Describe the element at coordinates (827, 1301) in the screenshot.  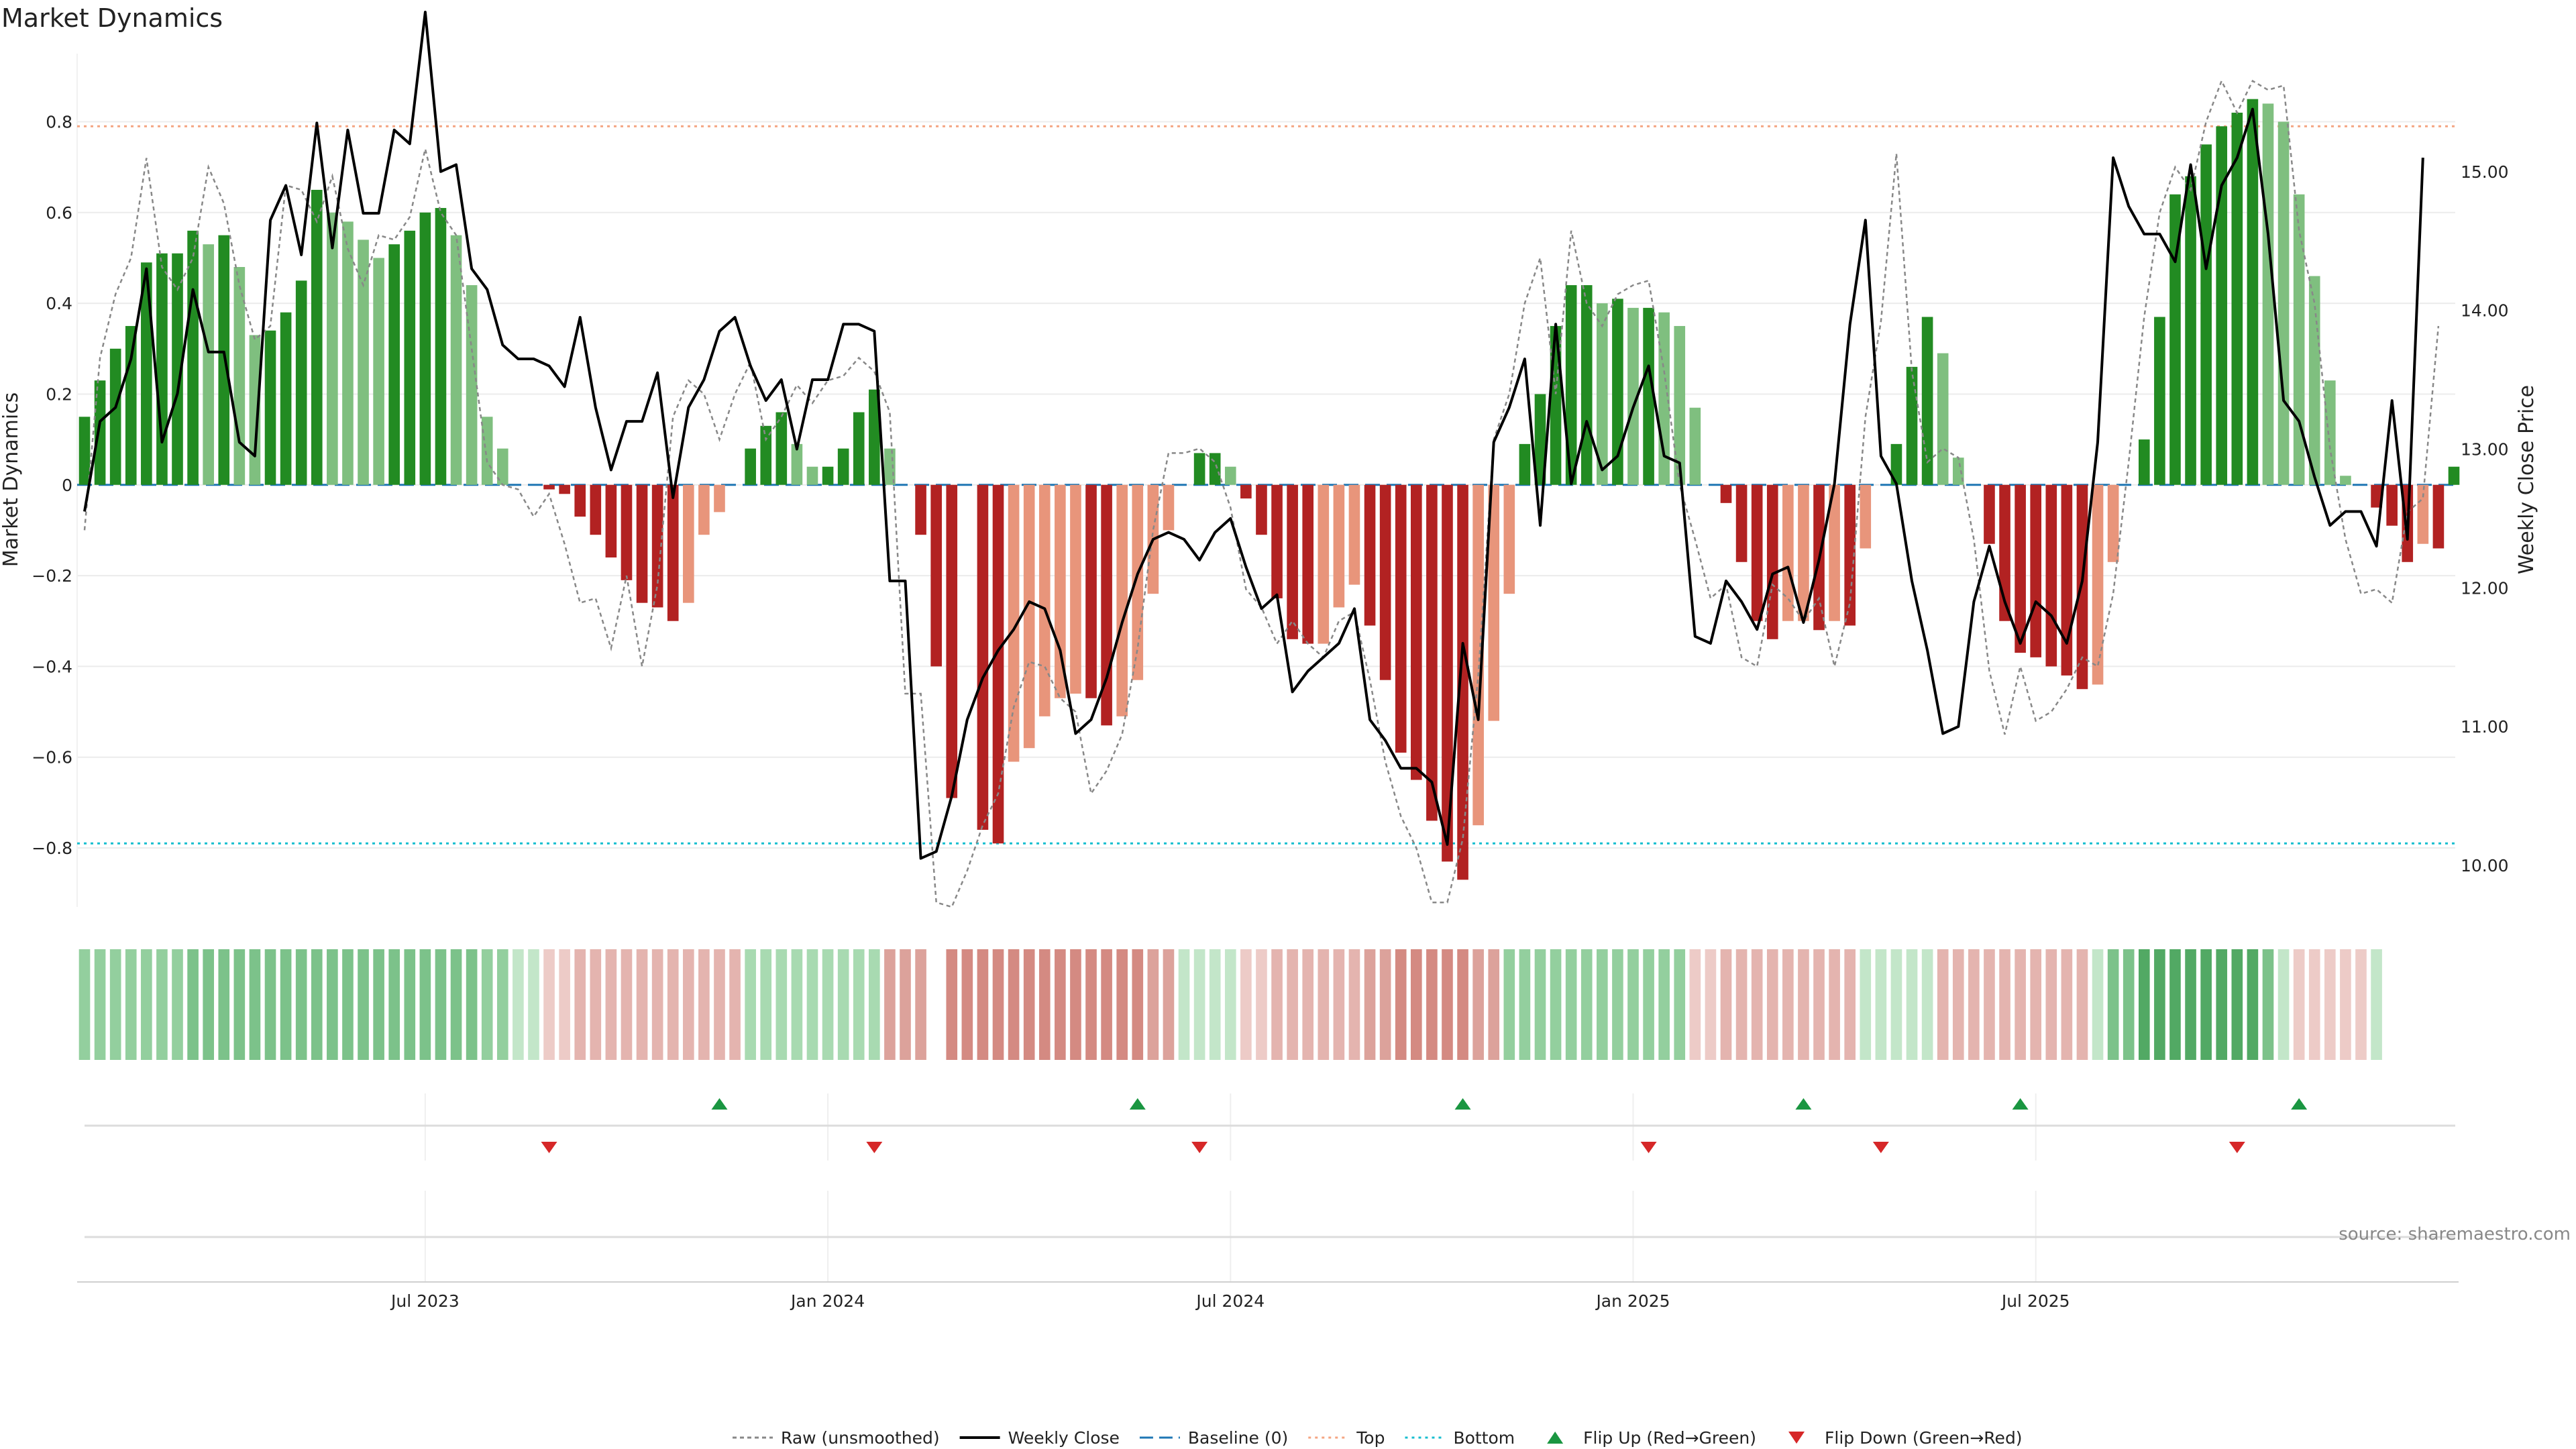
I see `x-tick-label: Jan 2024` at that location.